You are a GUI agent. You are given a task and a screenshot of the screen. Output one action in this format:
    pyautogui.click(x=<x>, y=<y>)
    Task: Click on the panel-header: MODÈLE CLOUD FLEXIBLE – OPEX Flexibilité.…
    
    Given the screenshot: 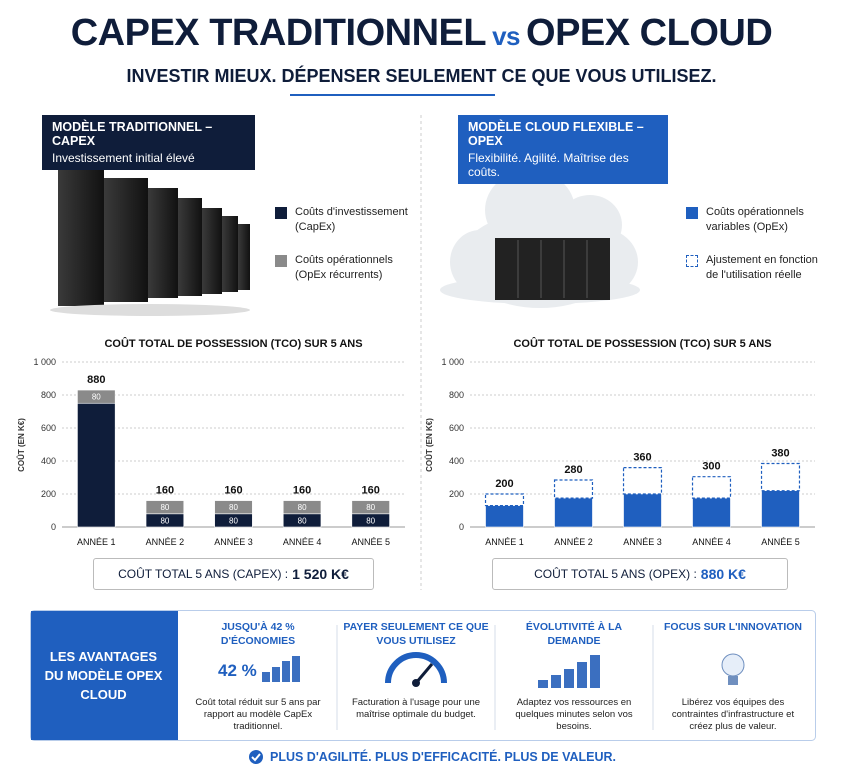 What is the action you would take?
    pyautogui.click(x=563, y=149)
    